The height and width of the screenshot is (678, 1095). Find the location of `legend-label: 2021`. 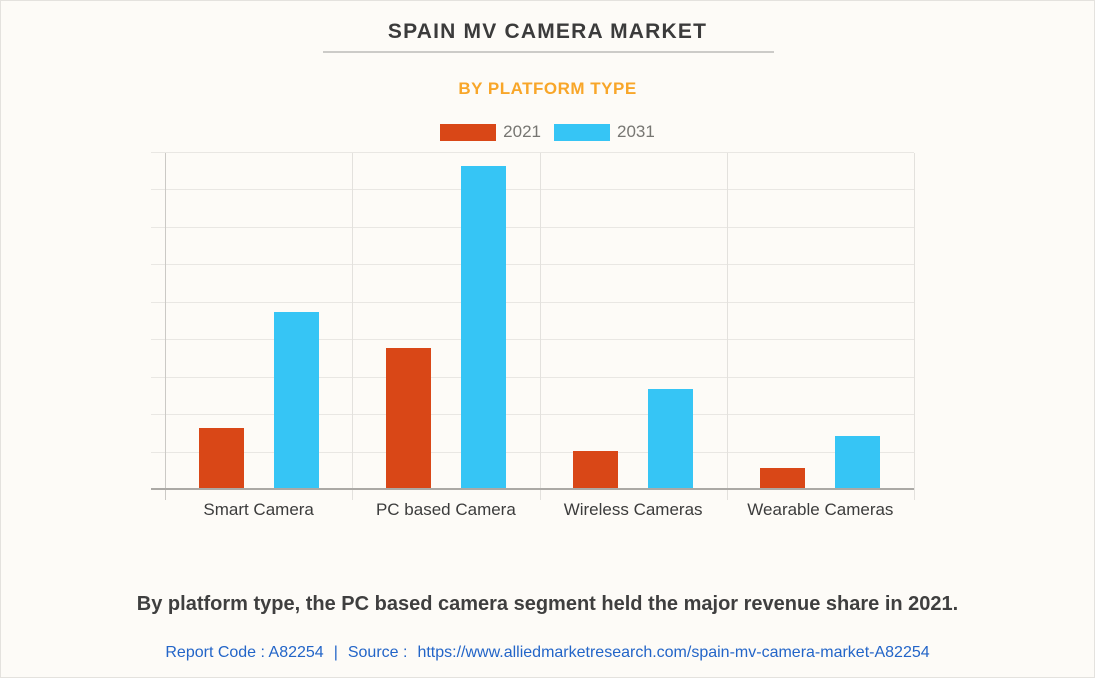

legend-label: 2021 is located at coordinates (522, 131).